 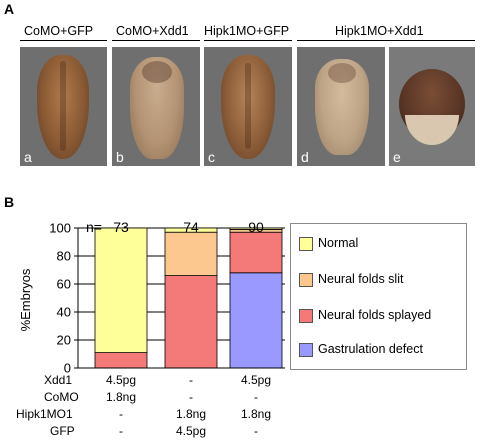 I want to click on n-label-1: 73, so click(x=121, y=227).